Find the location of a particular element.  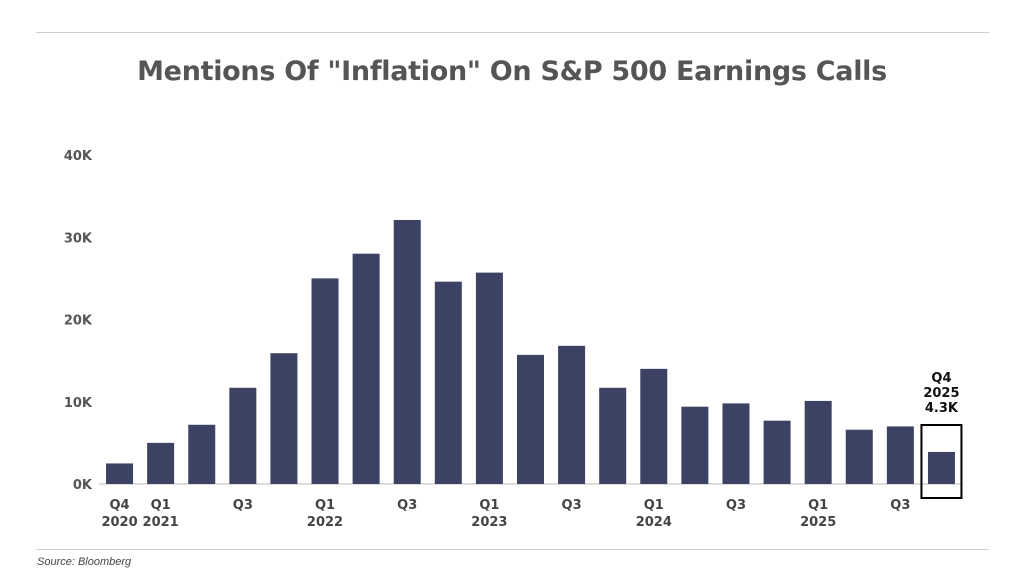

y-tick-label: 10K is located at coordinates (78, 403).